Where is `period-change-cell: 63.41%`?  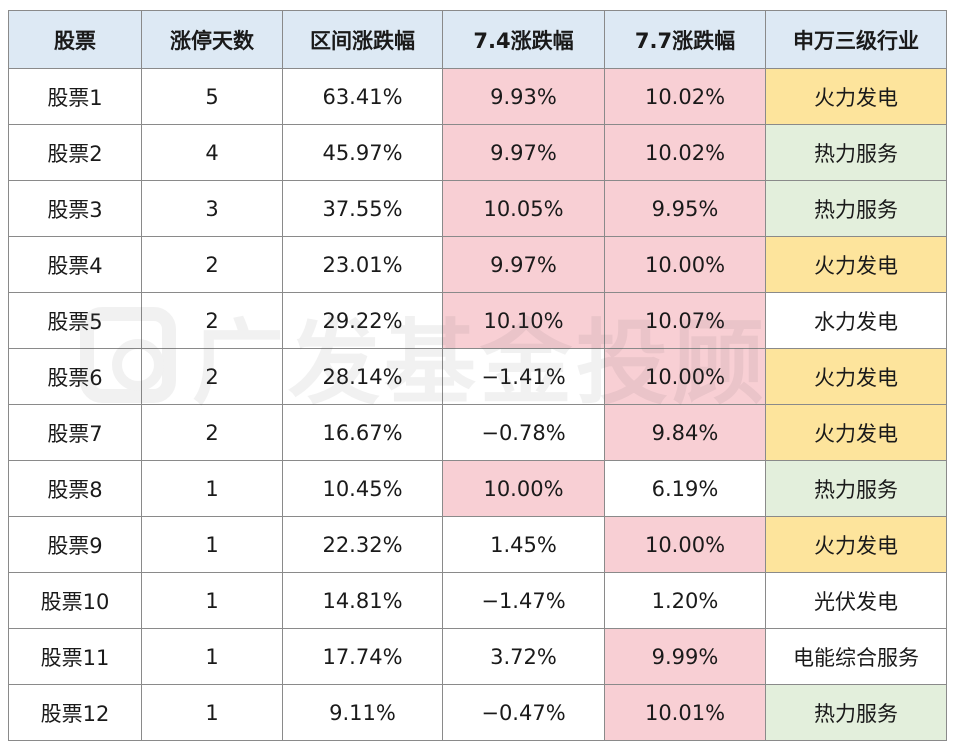 period-change-cell: 63.41% is located at coordinates (362, 96).